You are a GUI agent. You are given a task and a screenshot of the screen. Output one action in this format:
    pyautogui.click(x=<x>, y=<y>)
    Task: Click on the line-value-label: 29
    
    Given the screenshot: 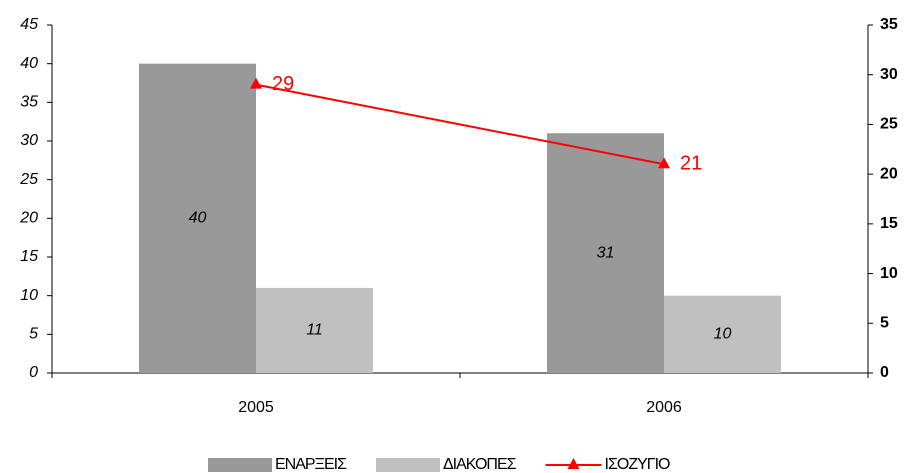 What is the action you would take?
    pyautogui.click(x=283, y=84)
    